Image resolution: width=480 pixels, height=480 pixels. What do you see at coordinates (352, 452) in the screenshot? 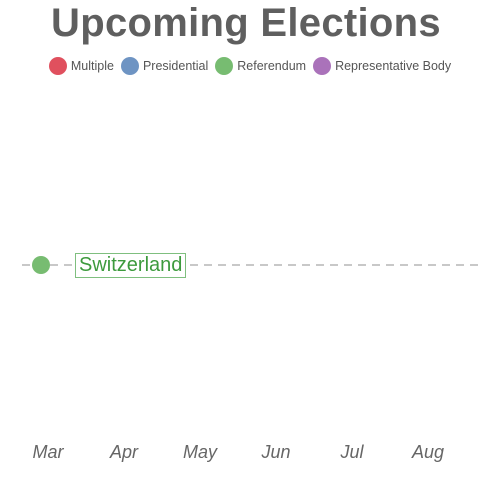
I see `month-label-jul: Jul` at bounding box center [352, 452].